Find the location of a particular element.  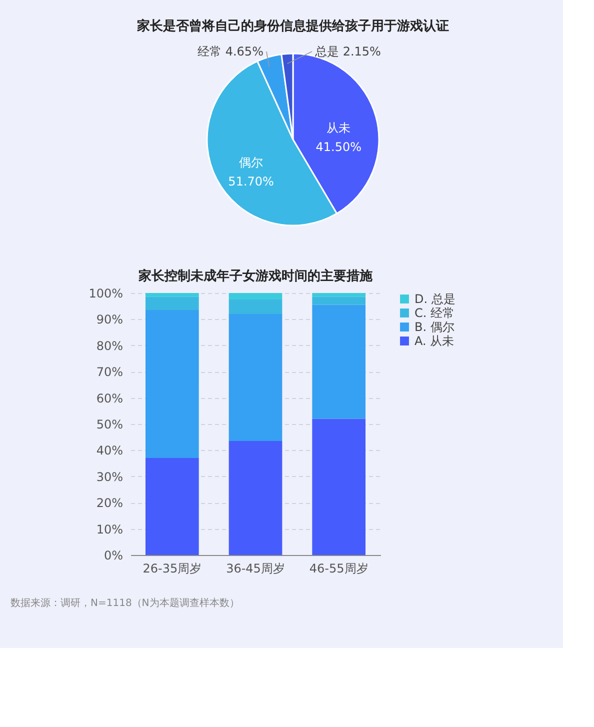

y-tick-label: 80% is located at coordinates (109, 345).